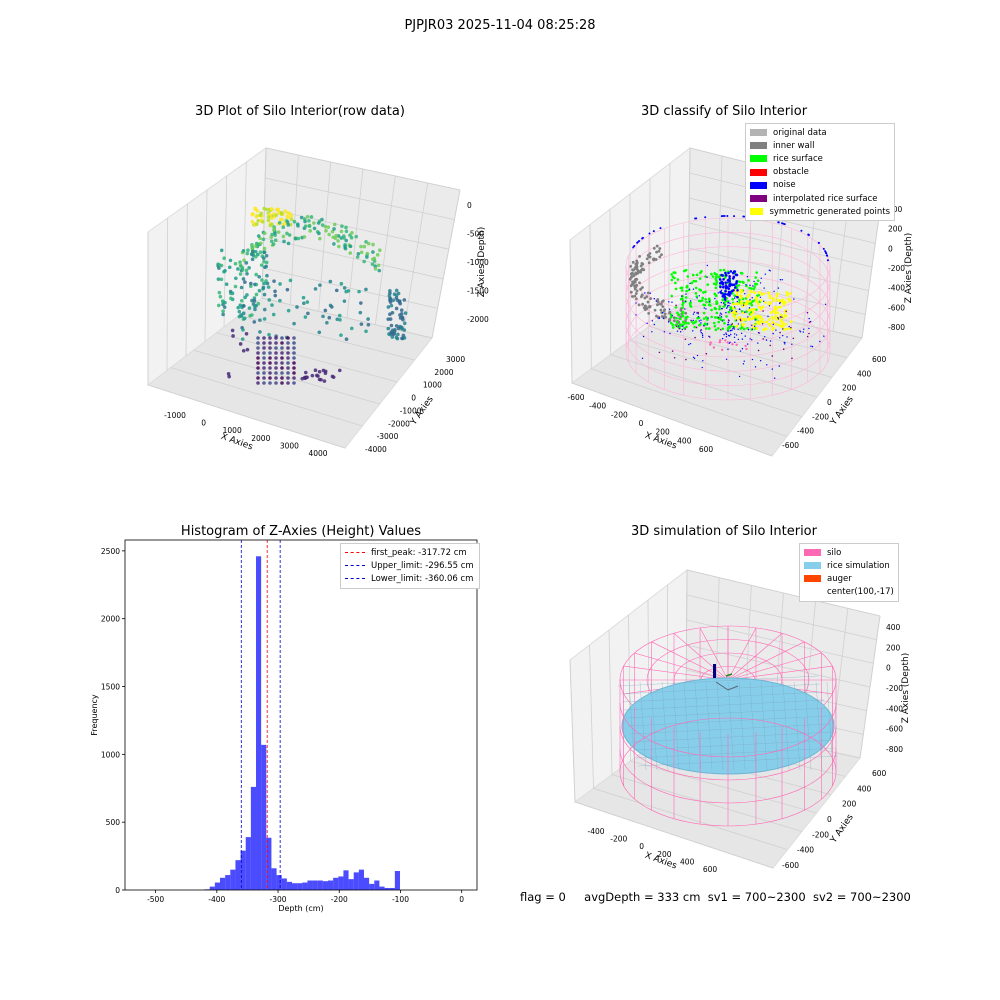 This screenshot has width=1000, height=1000. I want to click on classify-y-tick-label: 200, so click(849, 388).